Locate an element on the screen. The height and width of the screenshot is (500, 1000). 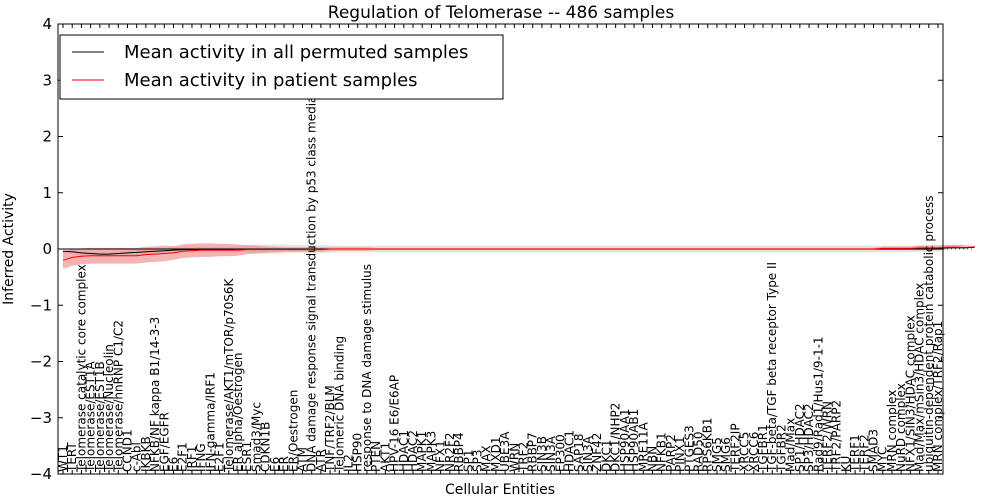
x-tick-label: HSP90AB1 is located at coordinates (634, 440).